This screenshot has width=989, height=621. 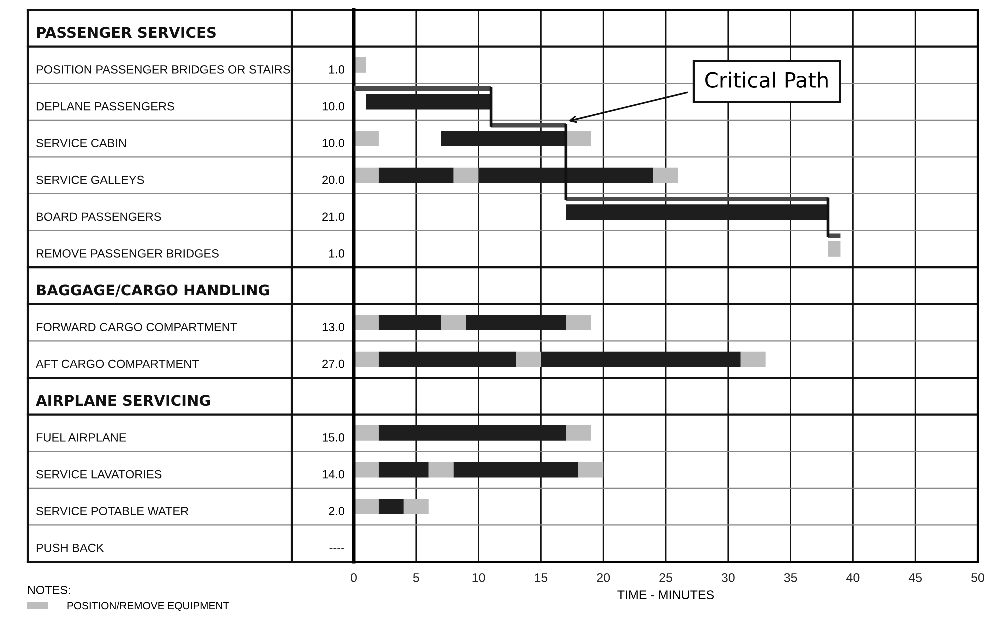 What do you see at coordinates (333, 180) in the screenshot?
I see `y2-tick-label: 20.0` at bounding box center [333, 180].